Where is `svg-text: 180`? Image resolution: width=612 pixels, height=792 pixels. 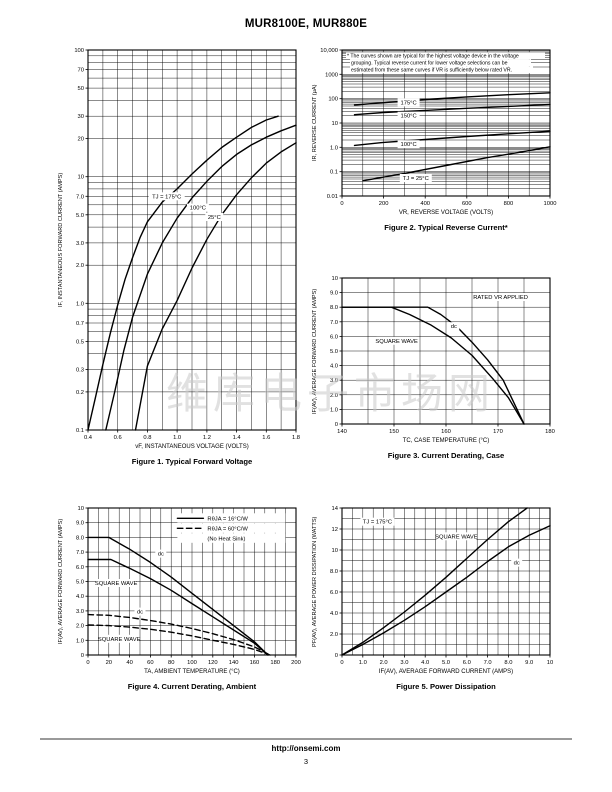
svg-text: 180 is located at coordinates (275, 663).